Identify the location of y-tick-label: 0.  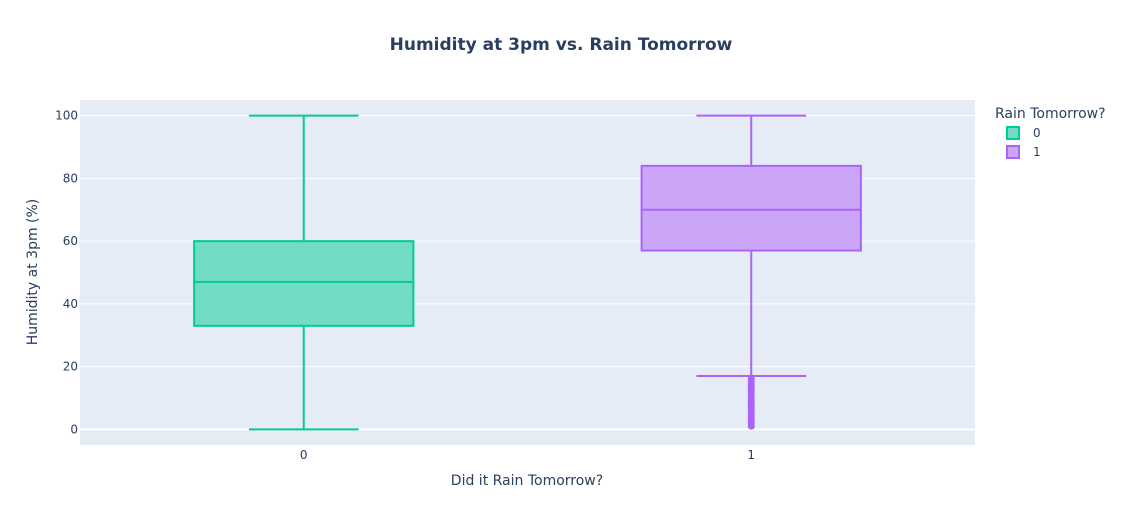
(74, 429).